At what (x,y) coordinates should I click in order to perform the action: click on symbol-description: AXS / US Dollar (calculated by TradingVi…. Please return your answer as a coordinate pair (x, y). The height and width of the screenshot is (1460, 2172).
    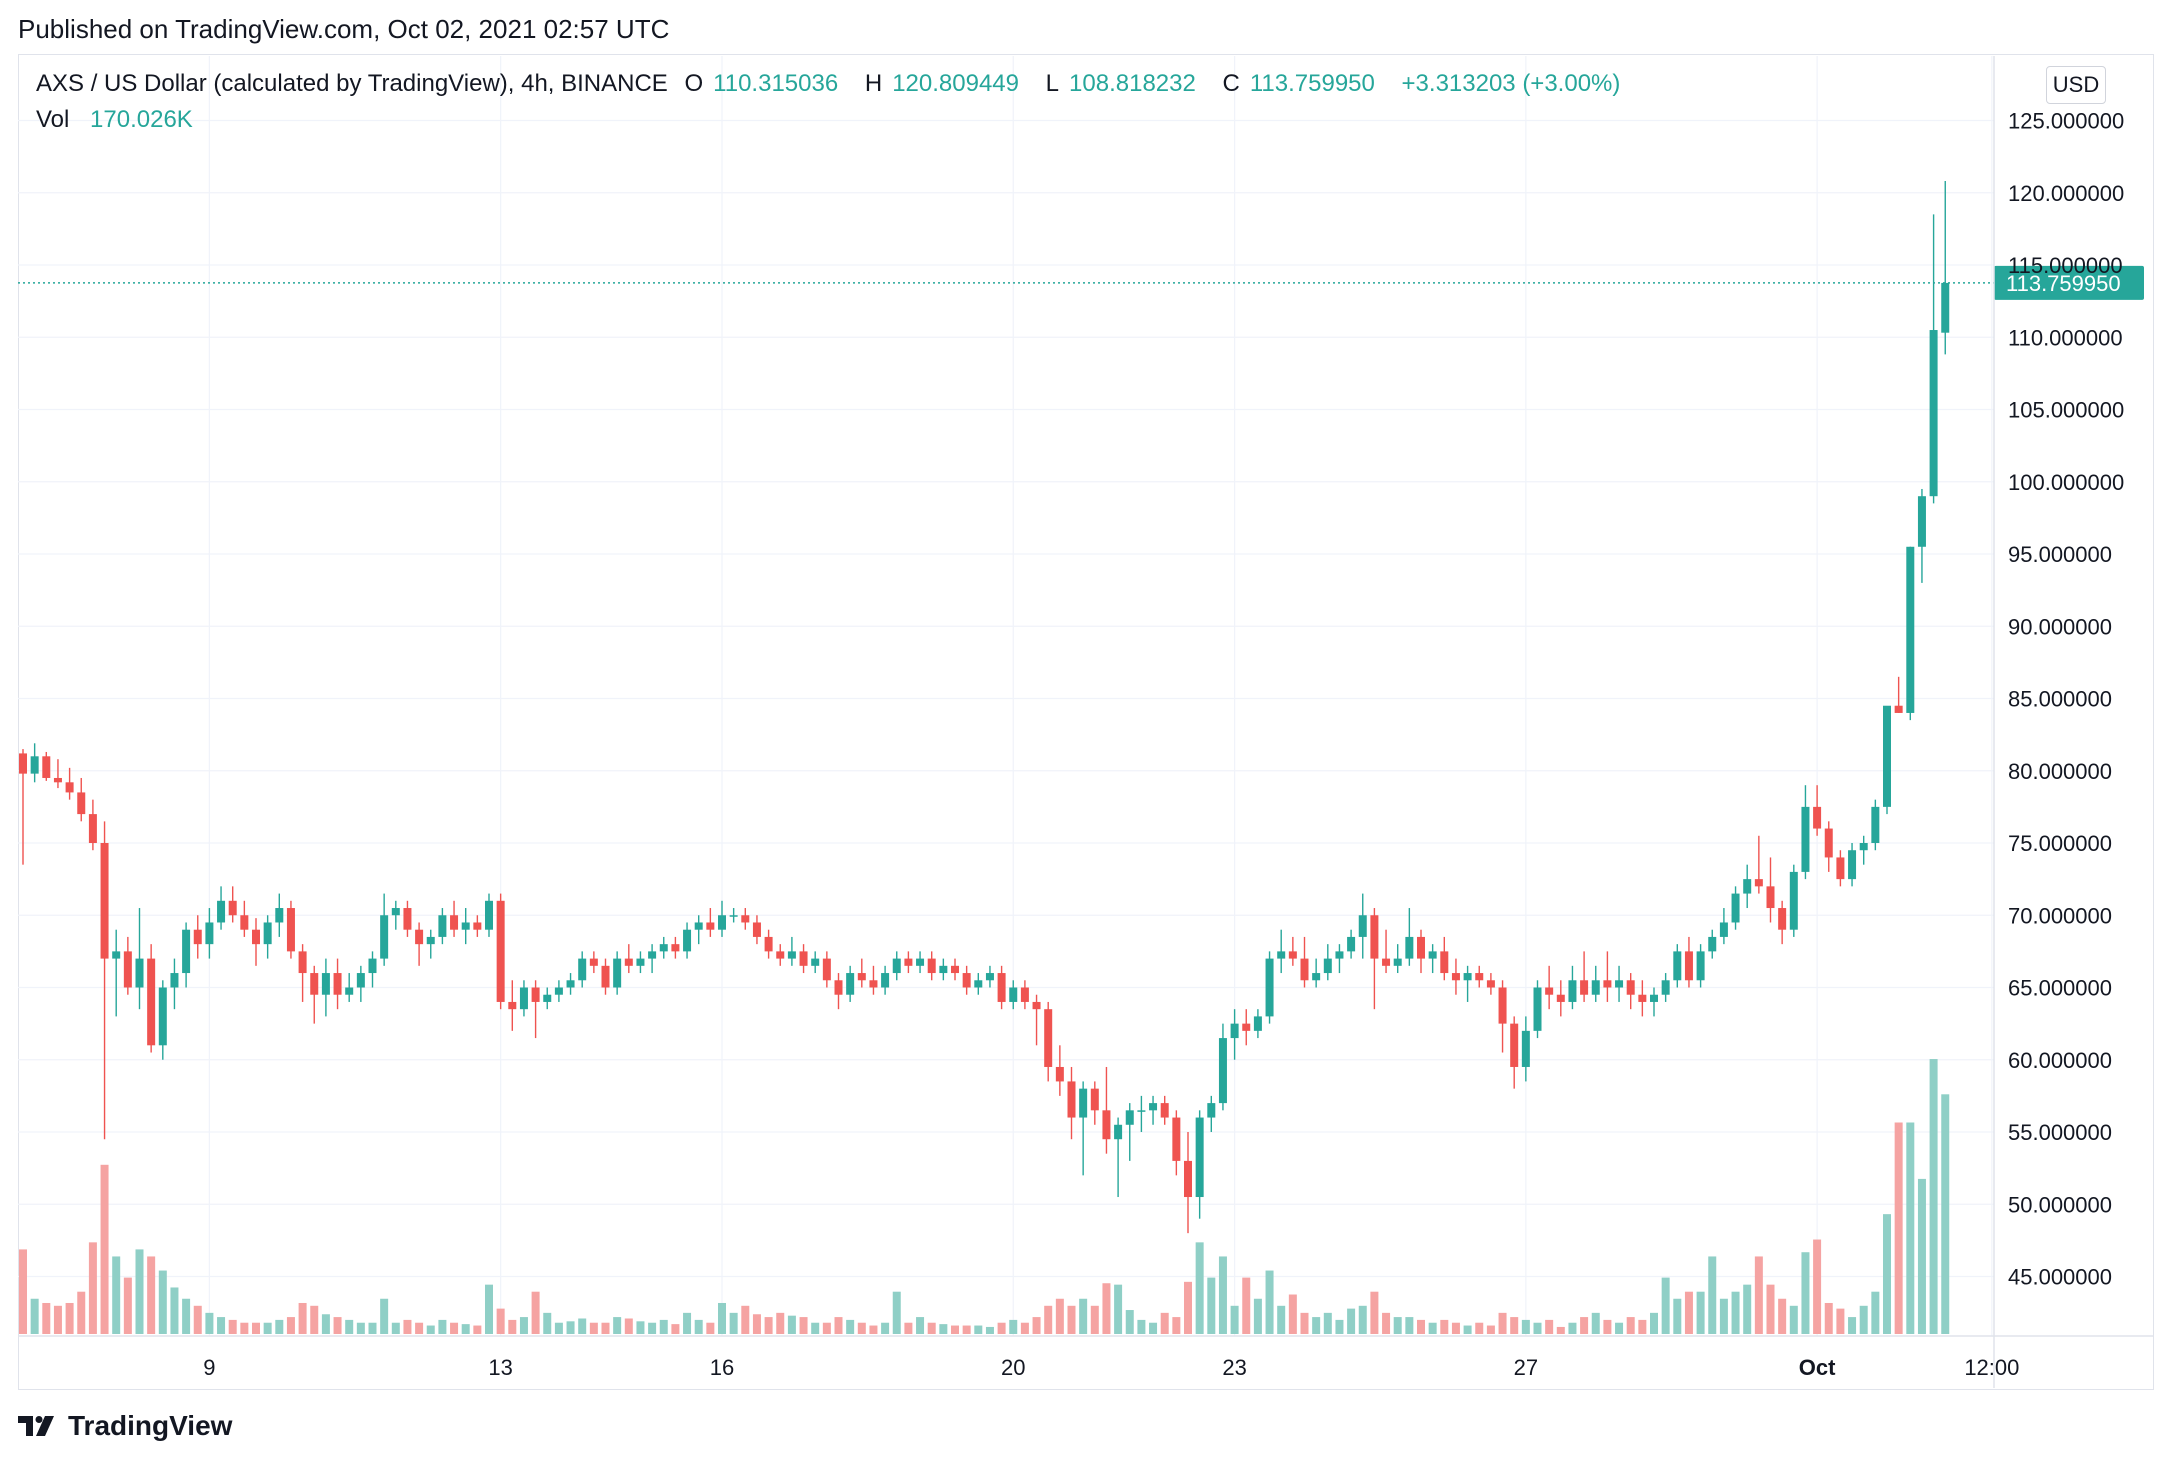
    Looking at the image, I should click on (352, 83).